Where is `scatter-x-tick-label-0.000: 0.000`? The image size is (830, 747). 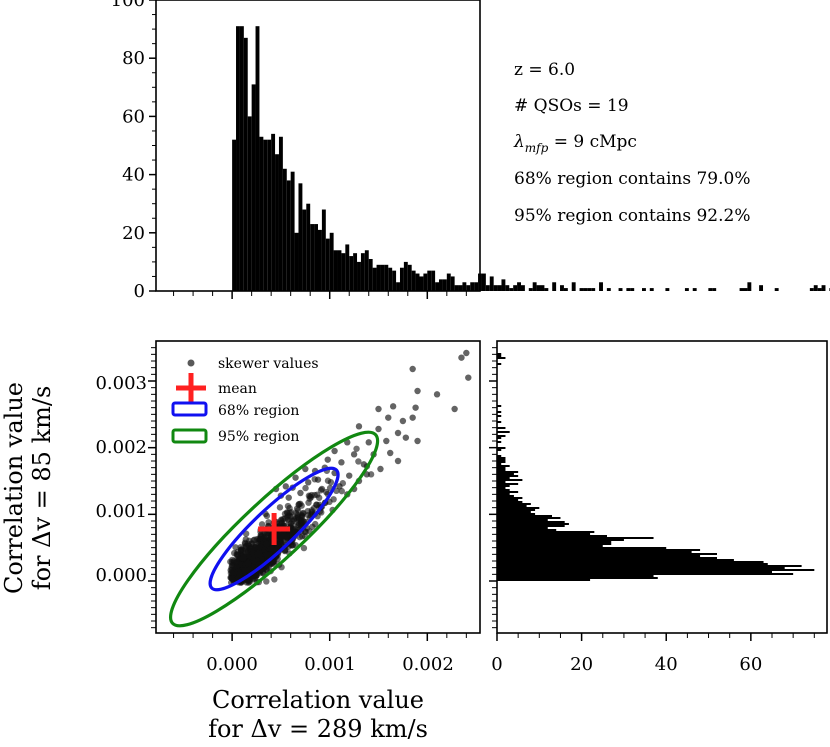
scatter-x-tick-label-0.000: 0.000 is located at coordinates (232, 664).